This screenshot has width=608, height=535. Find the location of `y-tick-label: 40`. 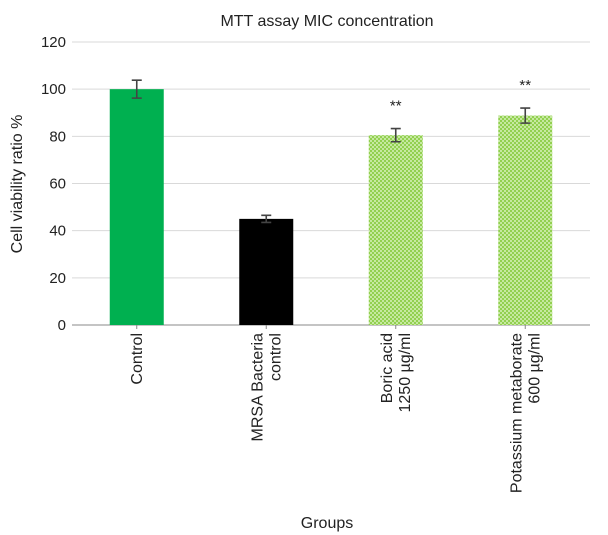

y-tick-label: 40 is located at coordinates (57, 231).